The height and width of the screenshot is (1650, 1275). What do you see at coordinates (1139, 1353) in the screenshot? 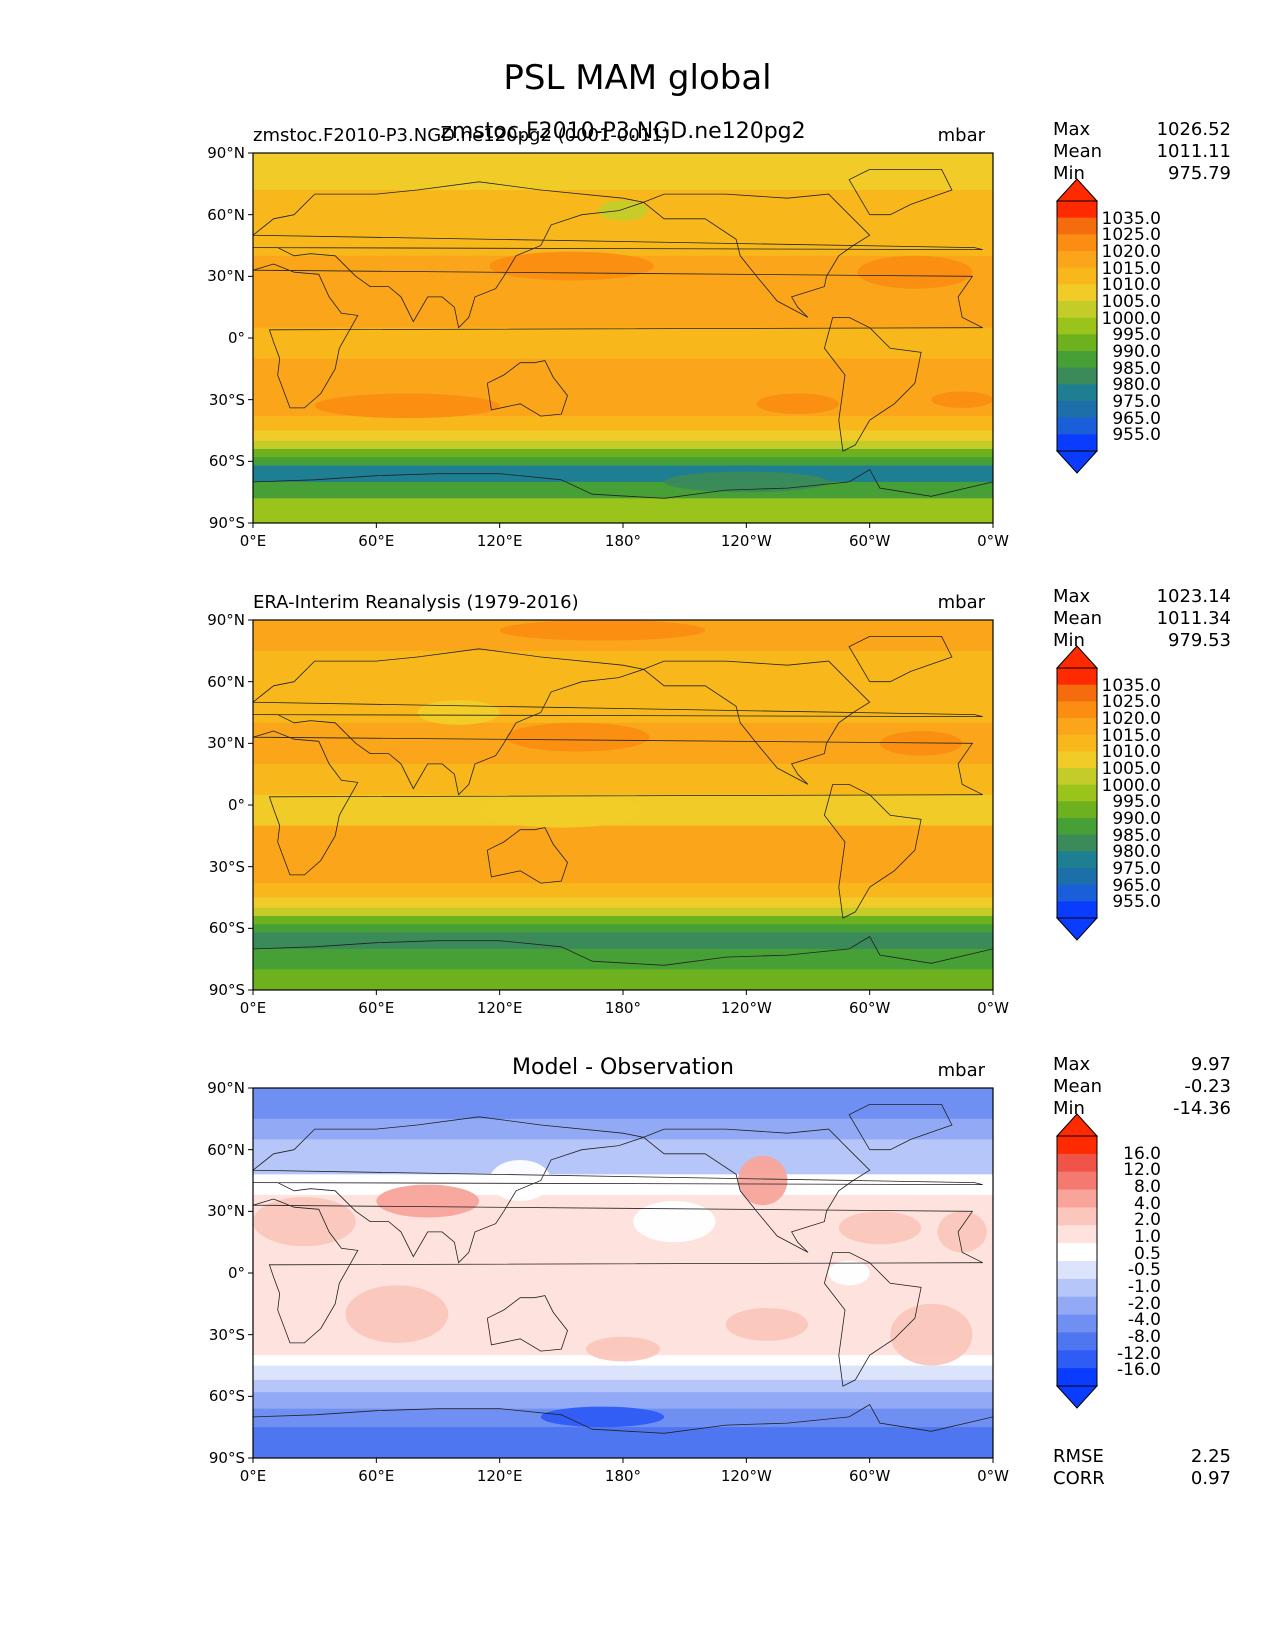
I see `colorbar-label-diff-12: -12.0` at bounding box center [1139, 1353].